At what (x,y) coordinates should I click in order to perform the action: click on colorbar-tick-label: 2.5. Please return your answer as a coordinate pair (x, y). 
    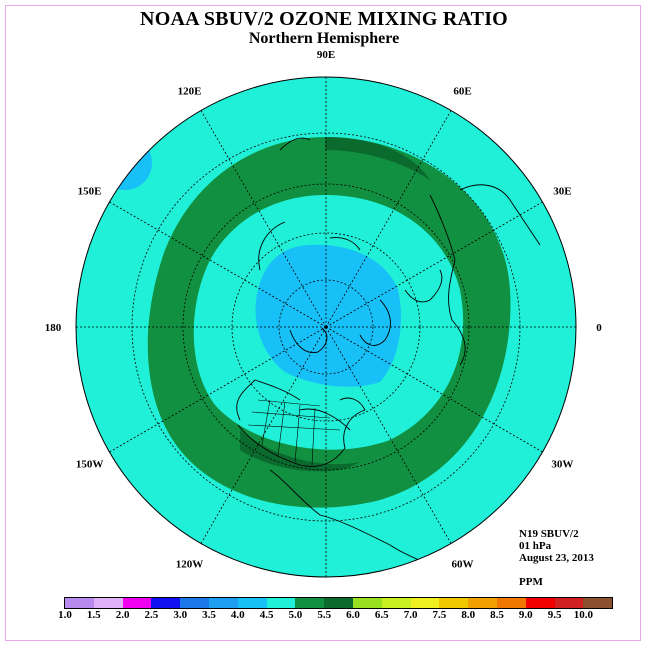
    Looking at the image, I should click on (151, 615).